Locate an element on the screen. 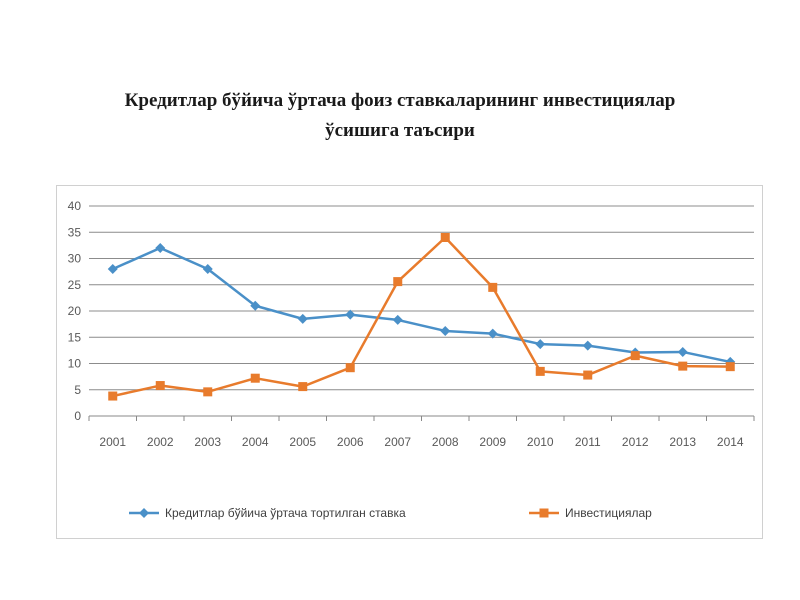 The height and width of the screenshot is (600, 800). x-tick-label: 2005 is located at coordinates (302, 442).